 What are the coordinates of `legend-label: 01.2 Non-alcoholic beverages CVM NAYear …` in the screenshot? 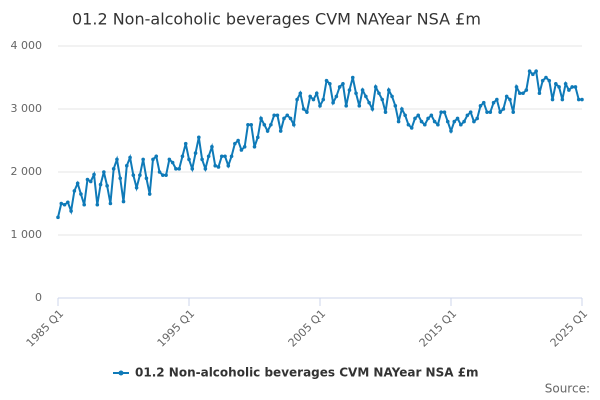 It's located at (307, 373).